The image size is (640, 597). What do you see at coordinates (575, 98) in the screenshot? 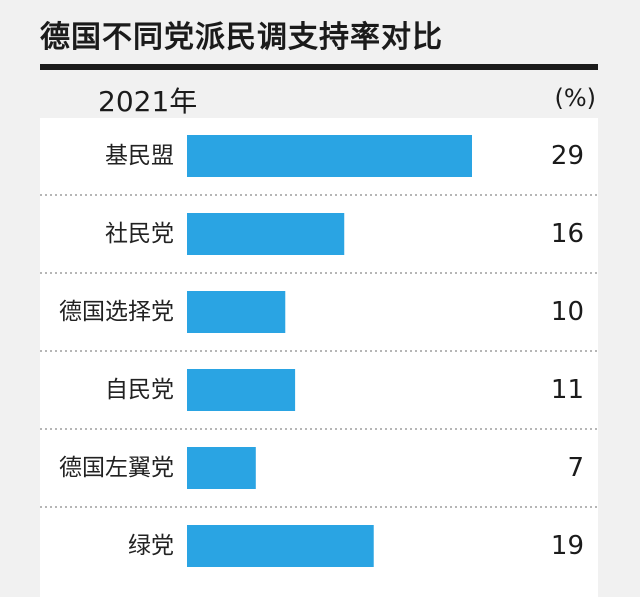
I see `unit-label: (%)` at bounding box center [575, 98].